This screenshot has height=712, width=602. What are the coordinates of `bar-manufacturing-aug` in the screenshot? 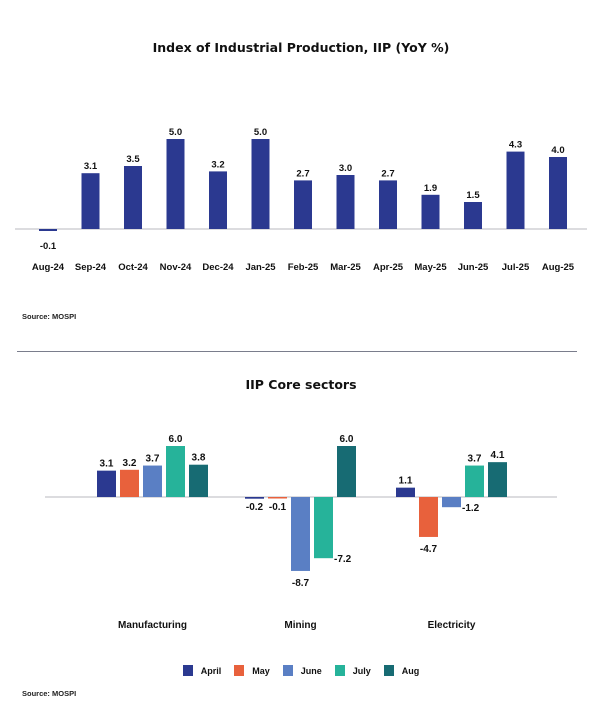 It's located at (198, 480).